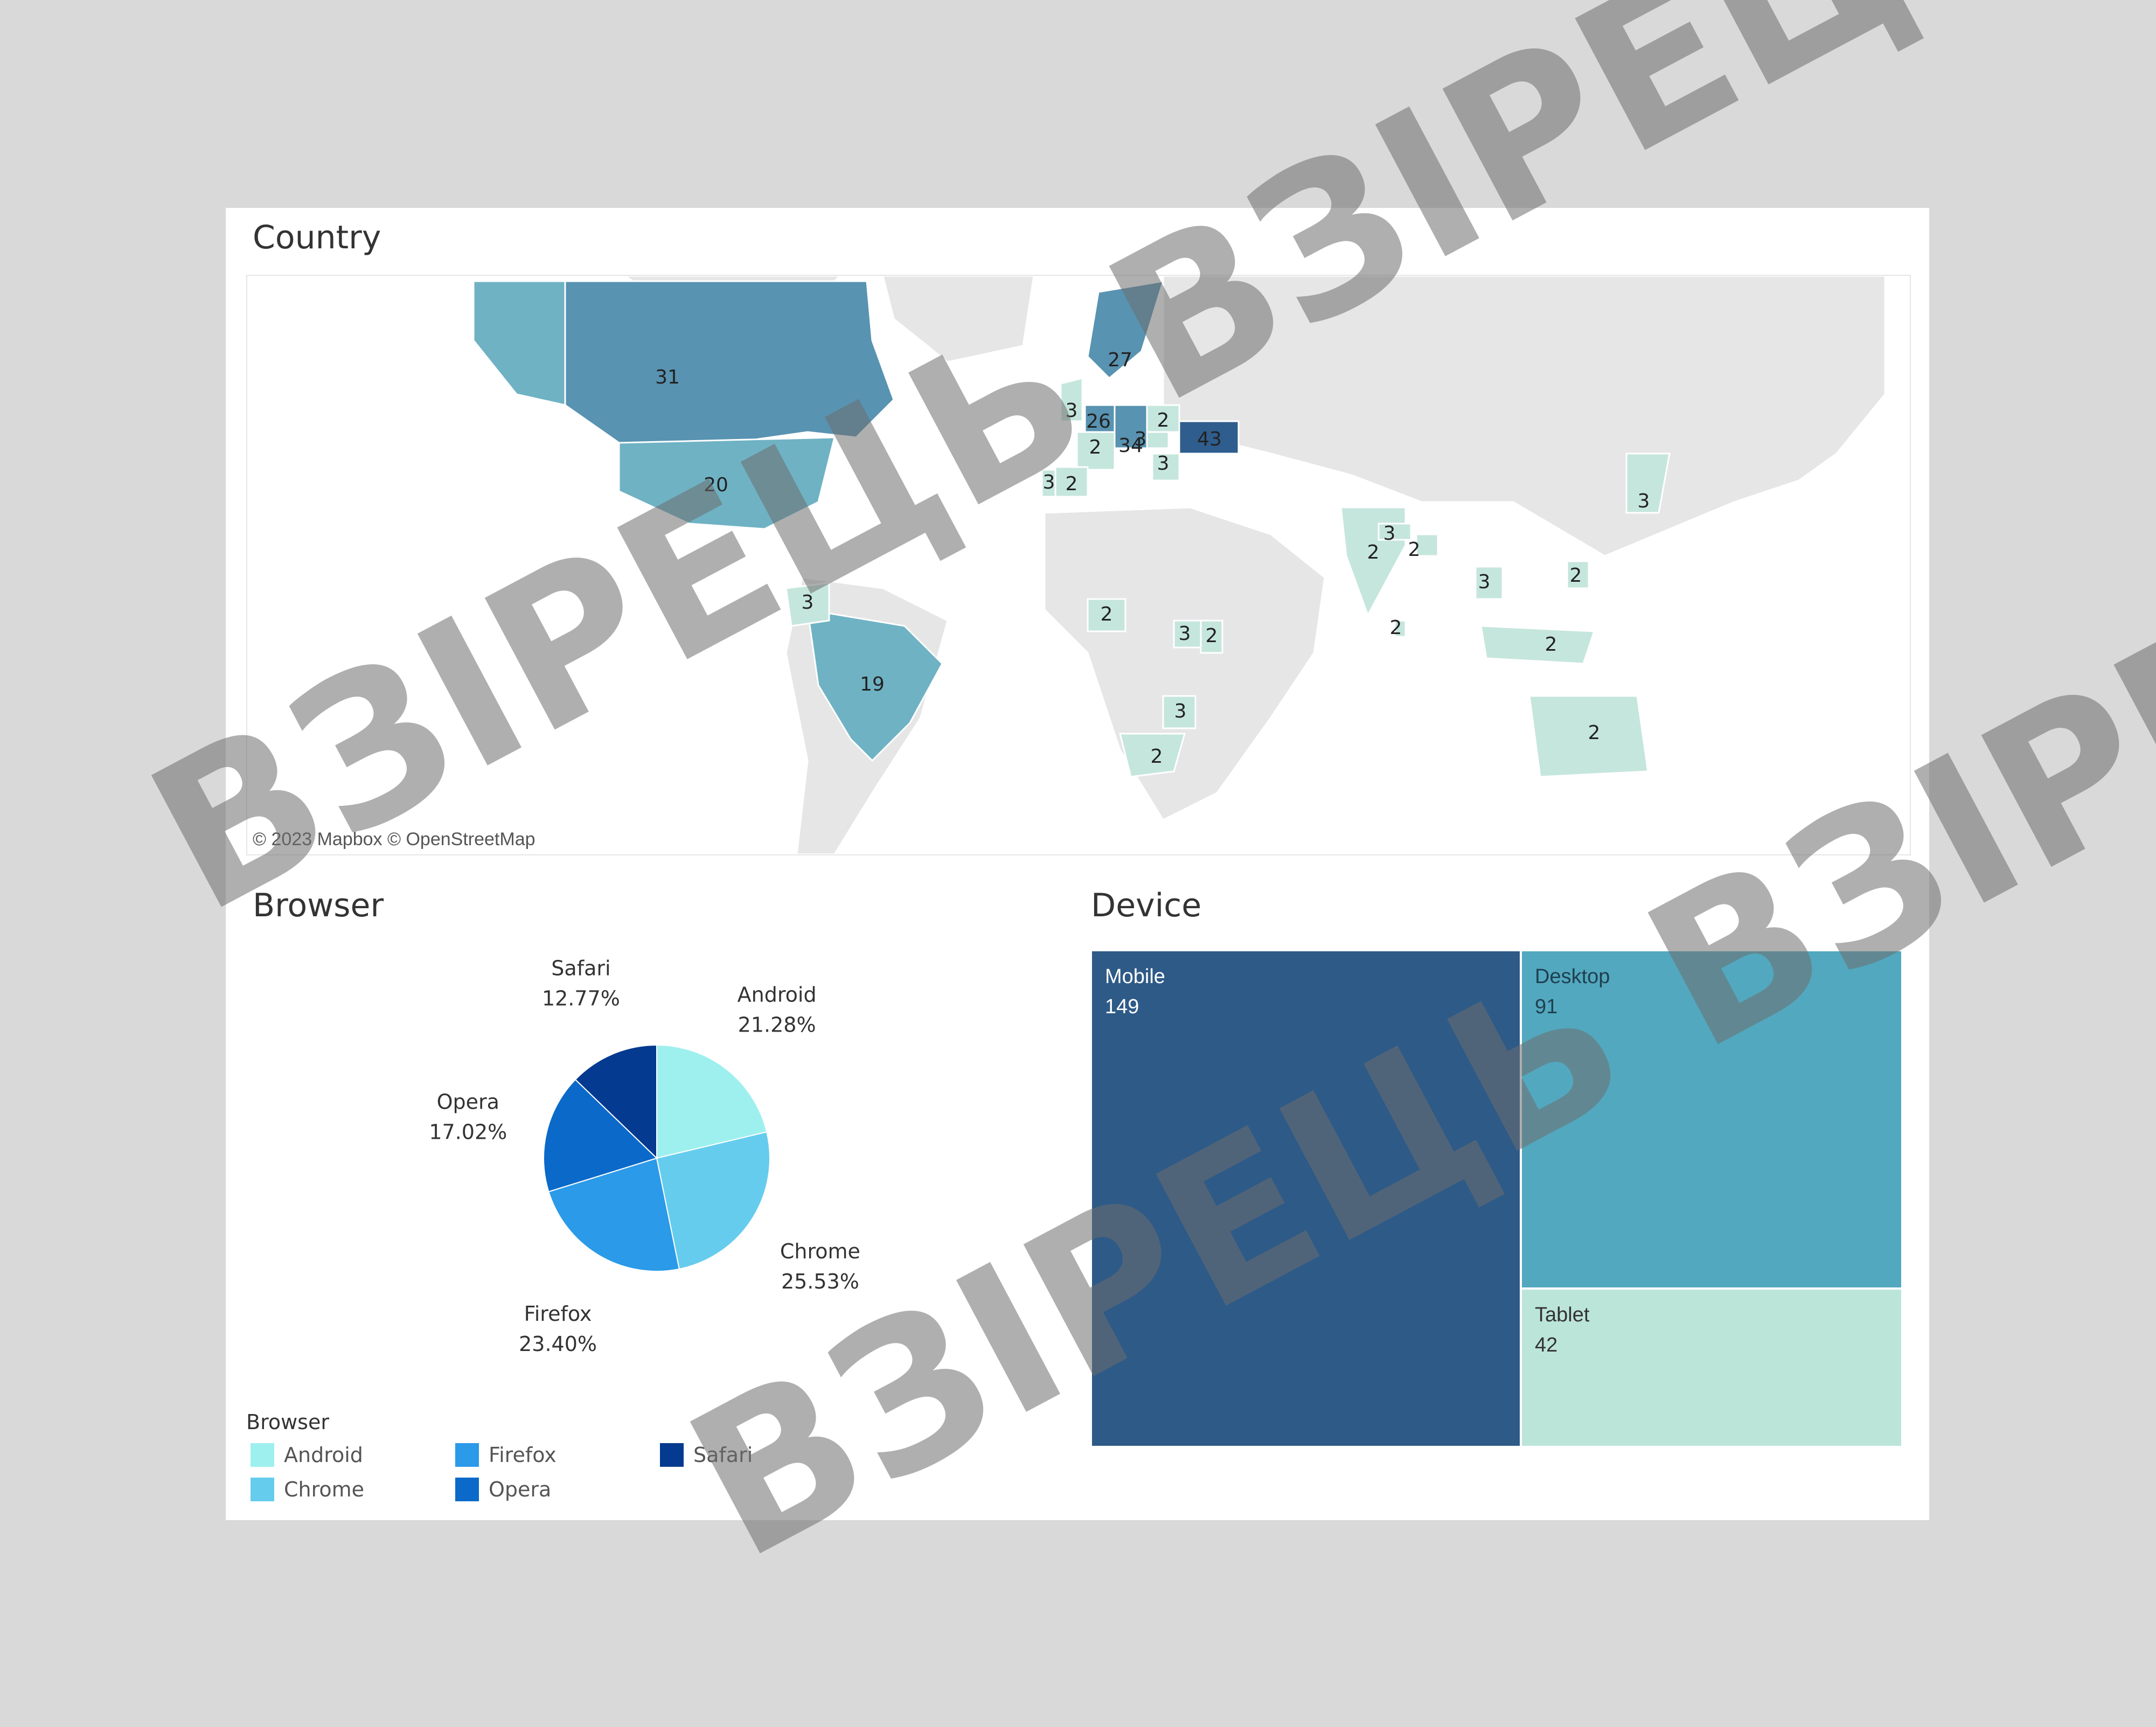 The height and width of the screenshot is (1727, 2156). What do you see at coordinates (1209, 437) in the screenshot?
I see `map-region-ukraine` at bounding box center [1209, 437].